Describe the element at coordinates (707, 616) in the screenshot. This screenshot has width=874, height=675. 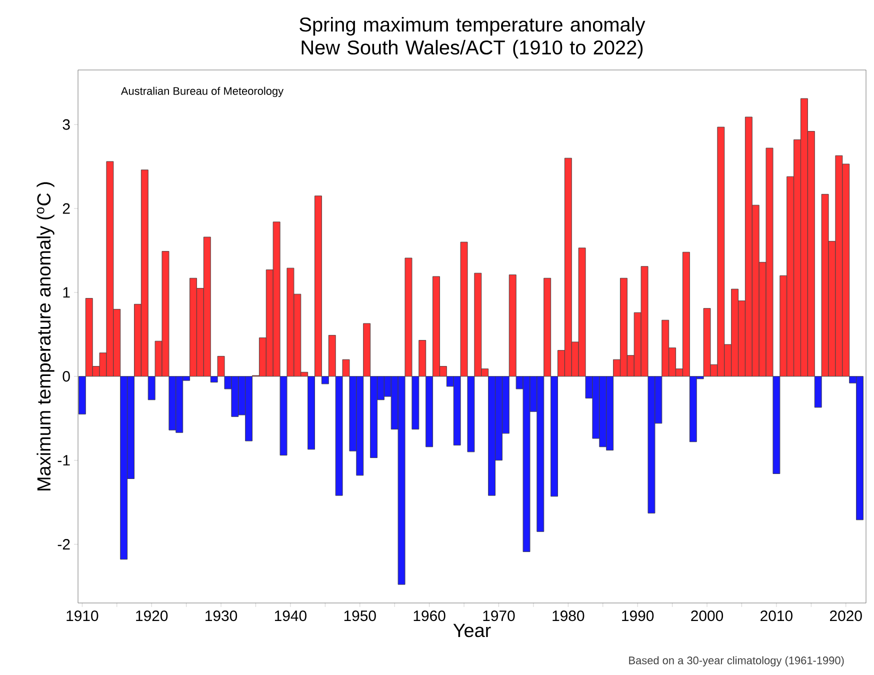
I see `x-tick-label: 2000` at that location.